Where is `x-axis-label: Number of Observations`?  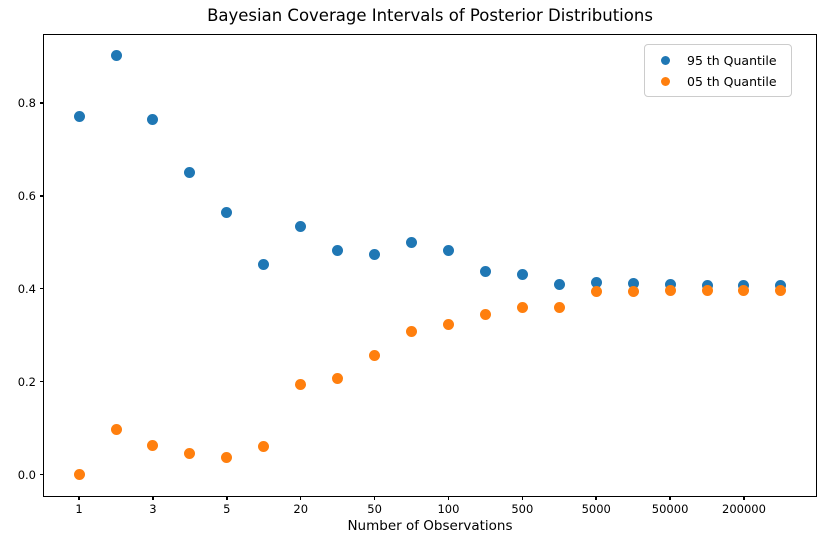
x-axis-label: Number of Observations is located at coordinates (430, 526).